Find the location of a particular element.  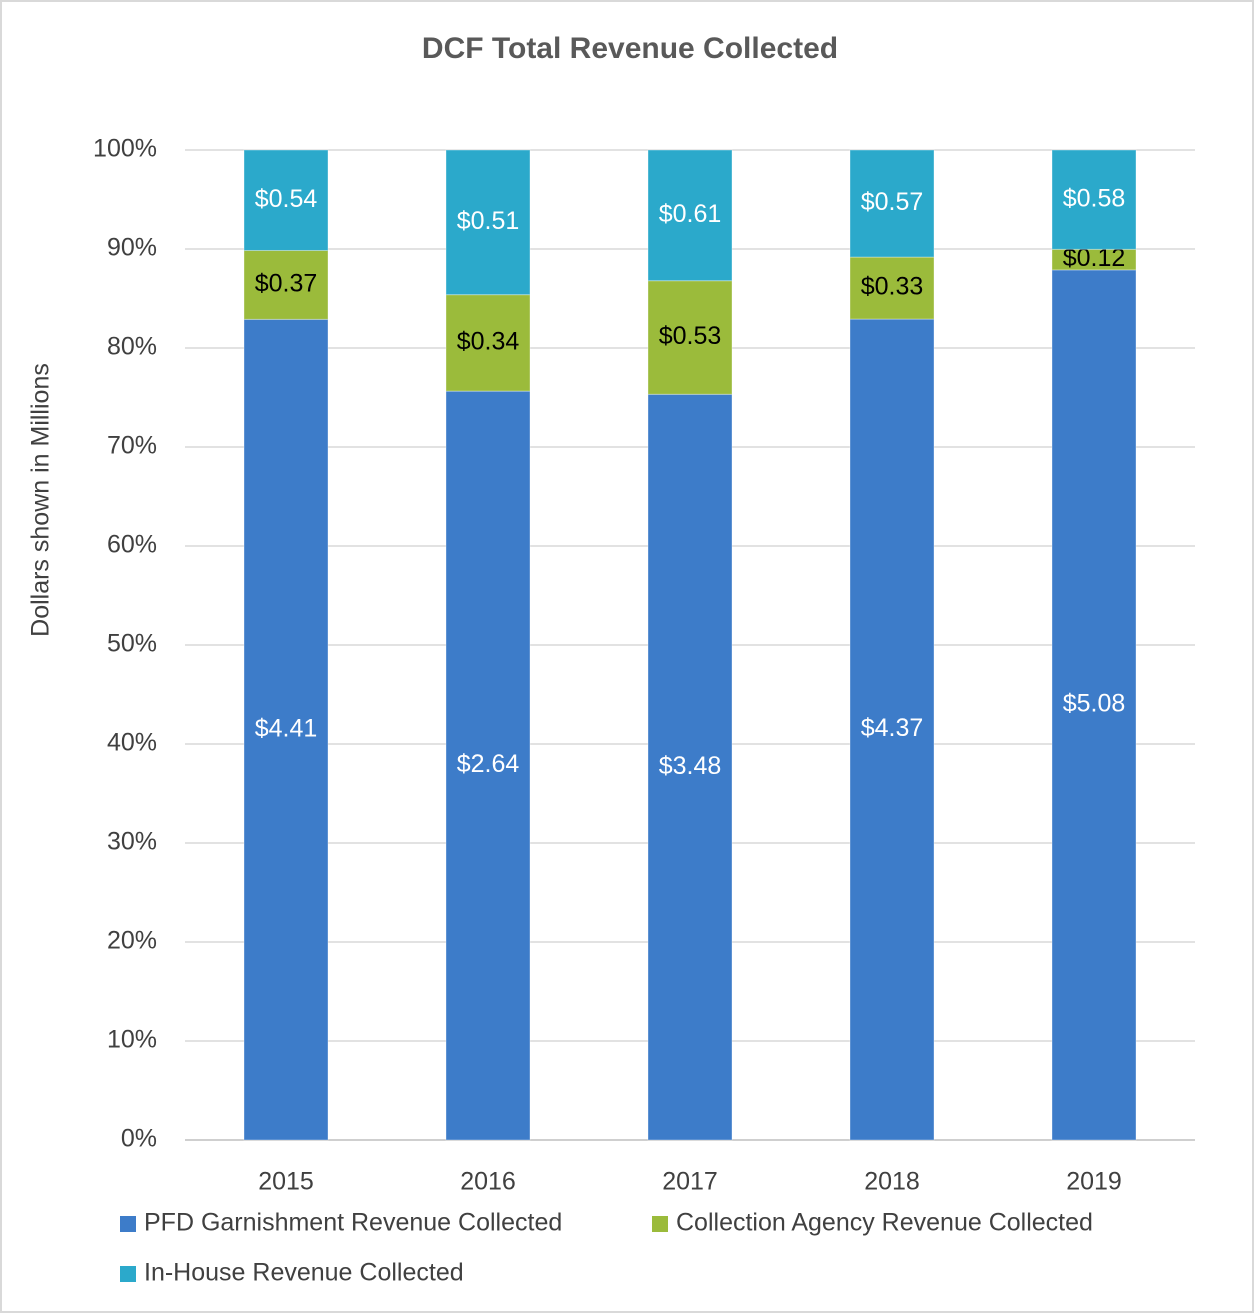

data-label: $0.58 is located at coordinates (1094, 198).